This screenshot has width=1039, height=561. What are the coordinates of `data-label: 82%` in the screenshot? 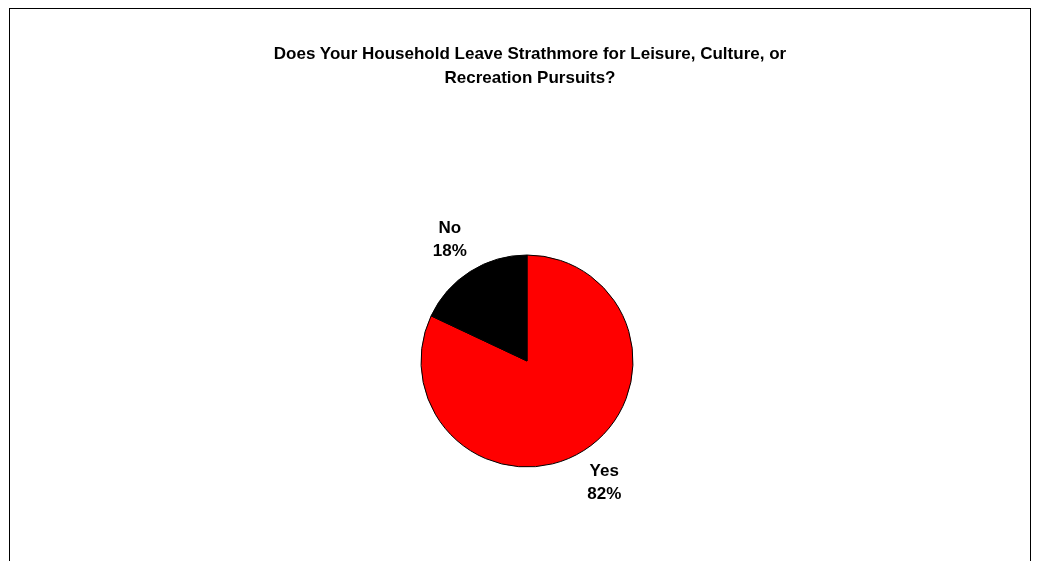 It's located at (604, 494).